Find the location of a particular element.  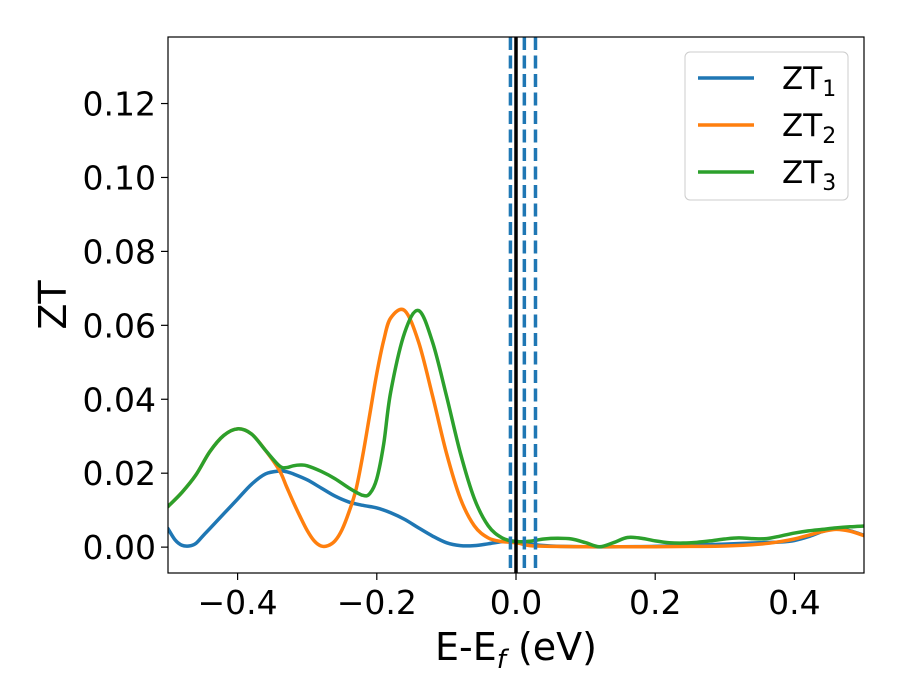

legend: ZT1 ZT2 ZT3 is located at coordinates (766, 126).